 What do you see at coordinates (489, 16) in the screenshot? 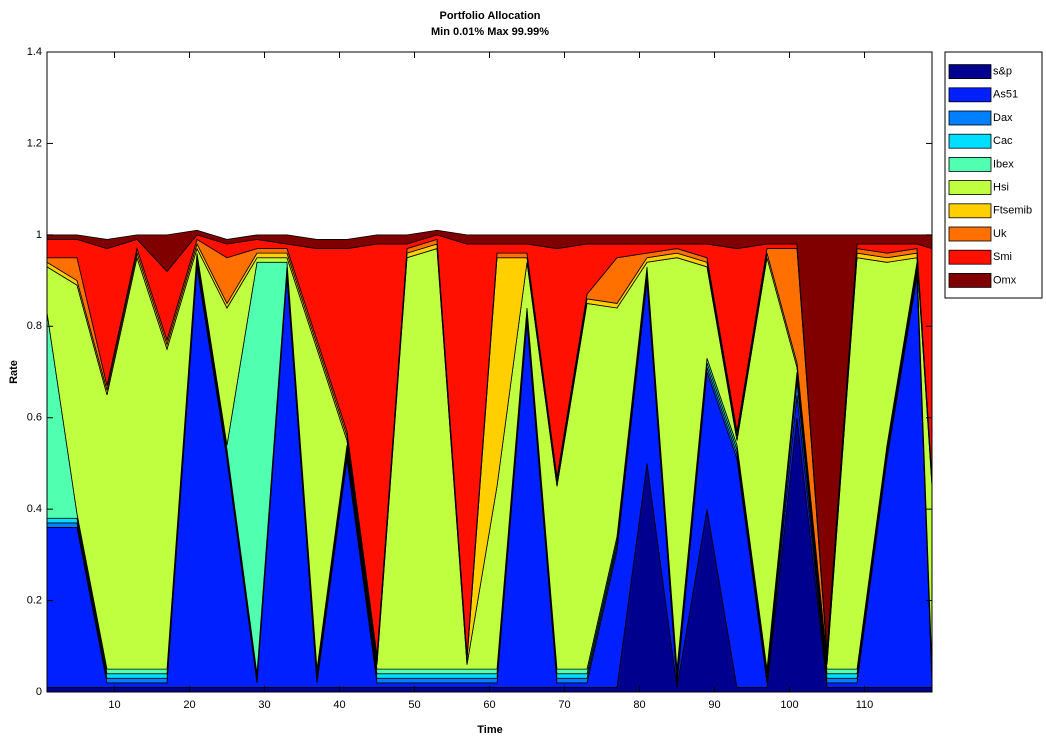
I see `chart-title: Portfolio Allocation` at bounding box center [489, 16].